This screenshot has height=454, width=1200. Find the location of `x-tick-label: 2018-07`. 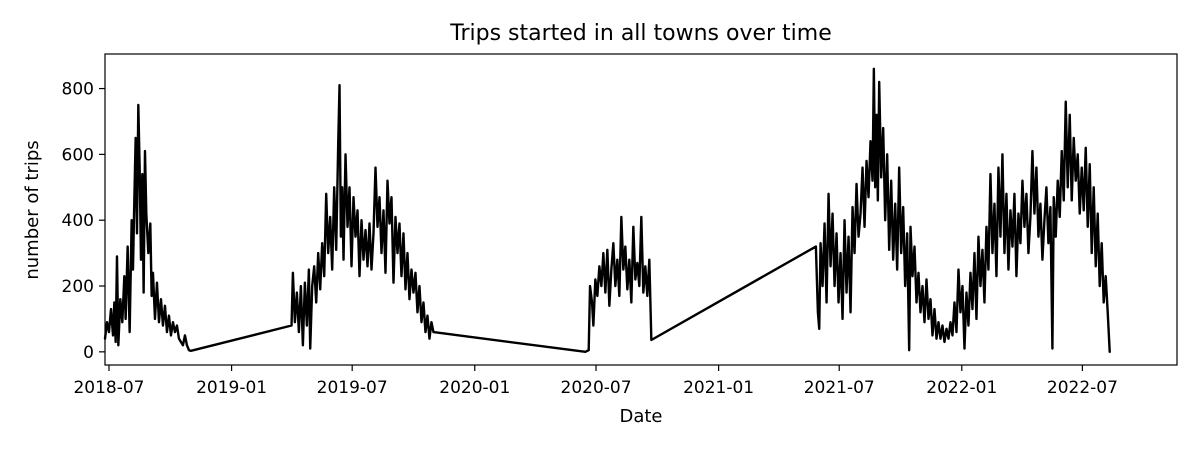

x-tick-label: 2018-07 is located at coordinates (108, 388).